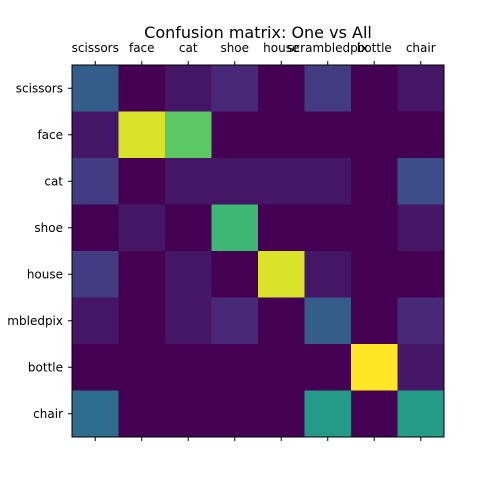  Describe the element at coordinates (328, 88) in the screenshot. I see `heatmap-cell-scissors-scrambledpix` at that location.